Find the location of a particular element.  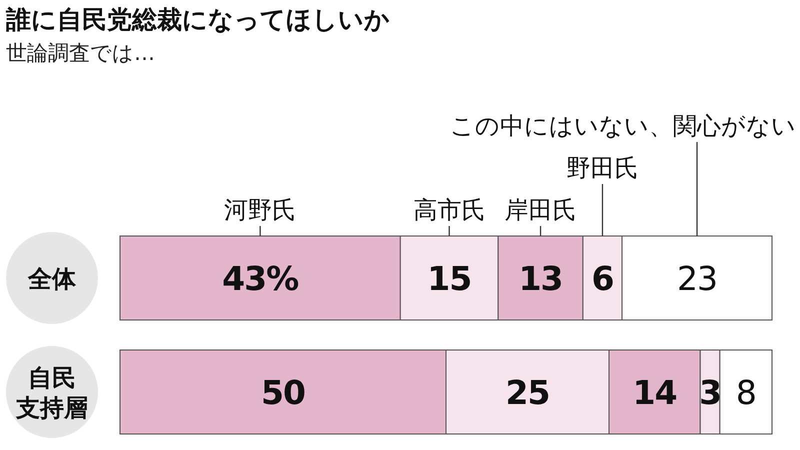

y-tick-label: 自民支持層 is located at coordinates (51, 393).